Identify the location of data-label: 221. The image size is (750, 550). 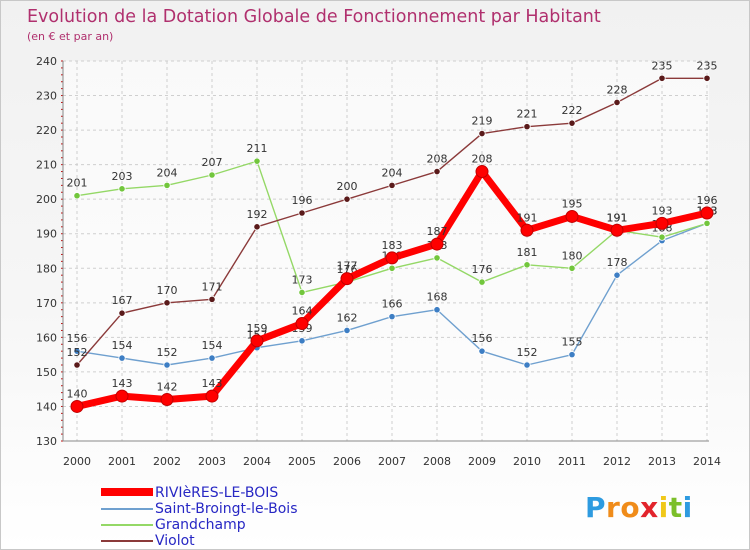
(527, 114).